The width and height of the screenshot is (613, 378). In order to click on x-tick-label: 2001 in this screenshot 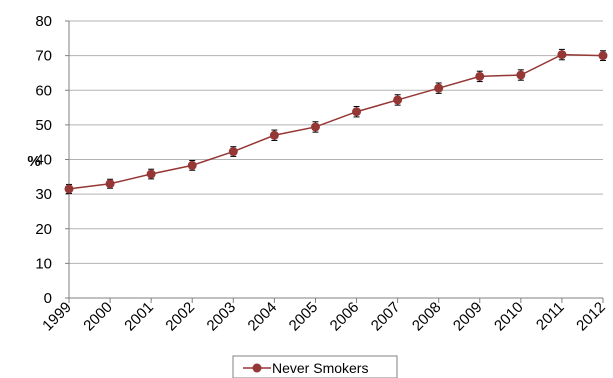, I will do `click(139, 317)`.